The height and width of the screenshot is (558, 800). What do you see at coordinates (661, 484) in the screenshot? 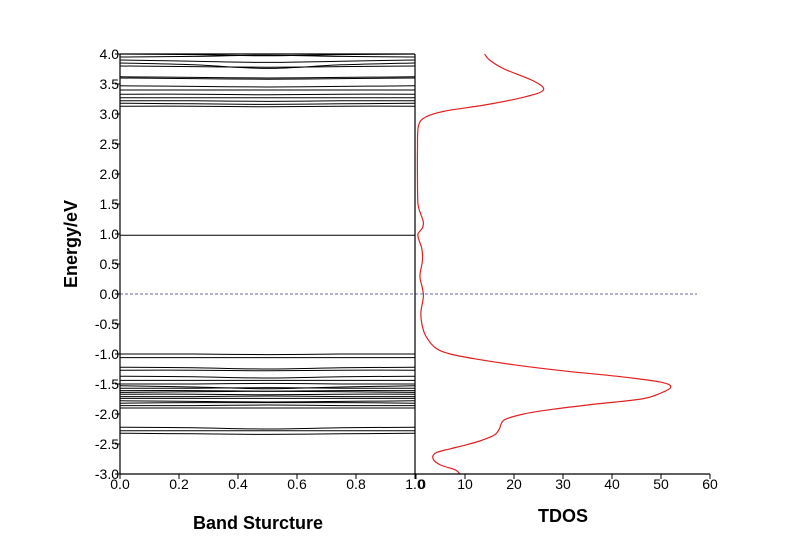
I see `dos-x-tick-label: 50` at bounding box center [661, 484].